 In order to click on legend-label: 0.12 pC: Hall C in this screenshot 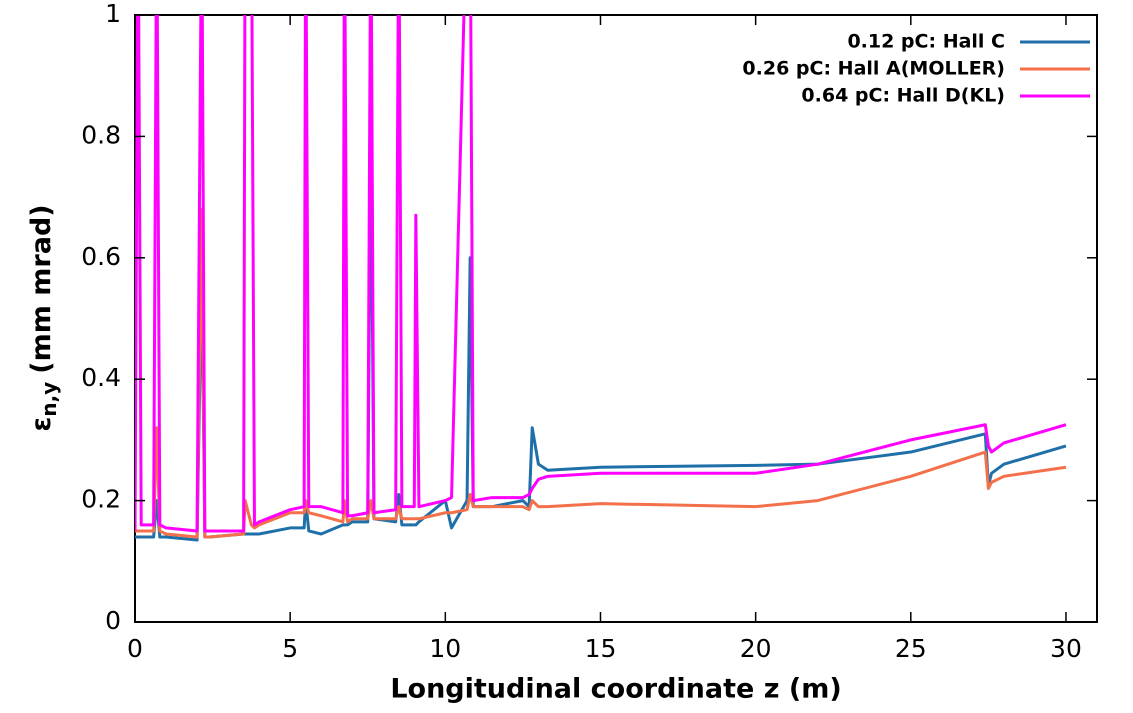, I will do `click(926, 42)`.